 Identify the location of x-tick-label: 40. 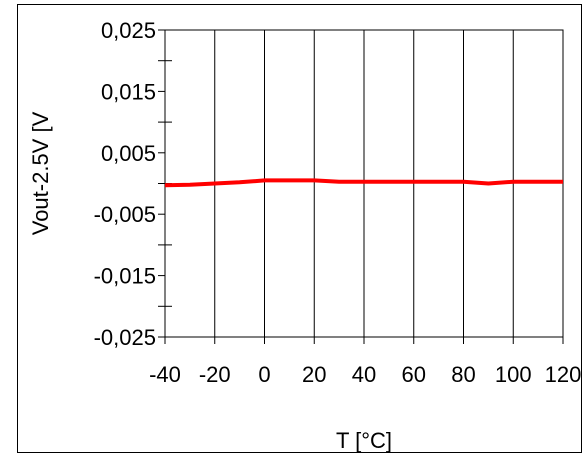
(364, 374).